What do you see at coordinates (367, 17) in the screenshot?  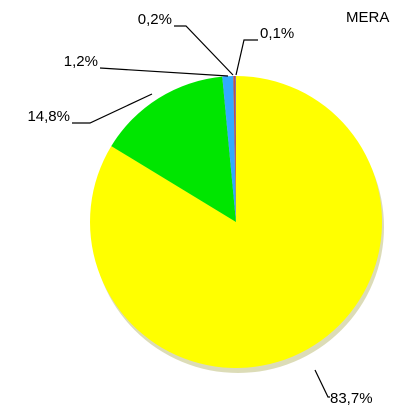 I see `chart-title: MERA` at bounding box center [367, 17].